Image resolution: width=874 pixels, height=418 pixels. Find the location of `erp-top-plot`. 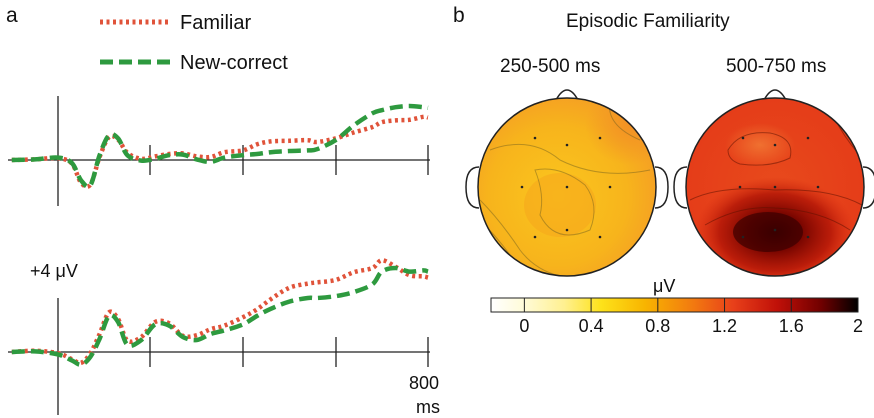

erp-top-plot is located at coordinates (220, 146).